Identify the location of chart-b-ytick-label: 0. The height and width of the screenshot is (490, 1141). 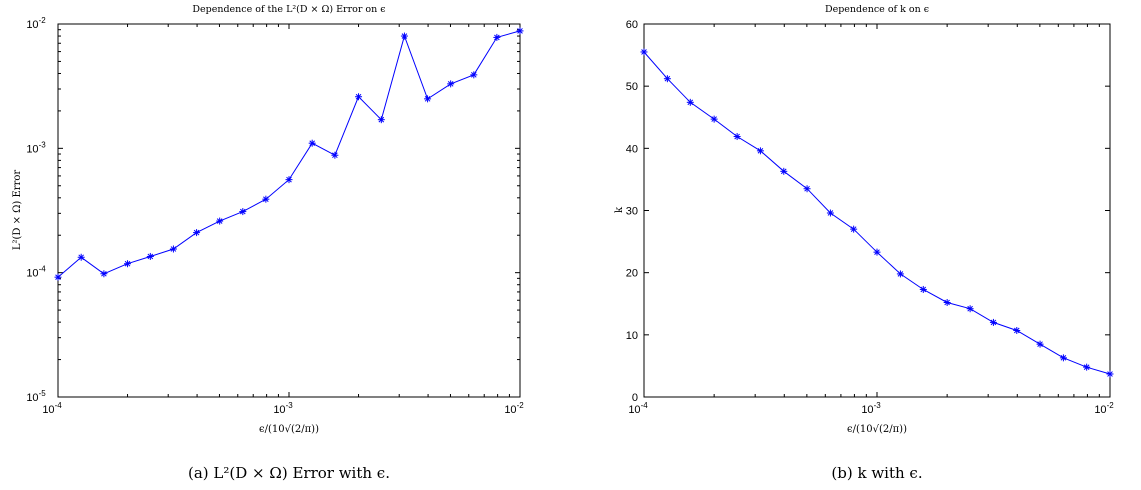
(635, 398).